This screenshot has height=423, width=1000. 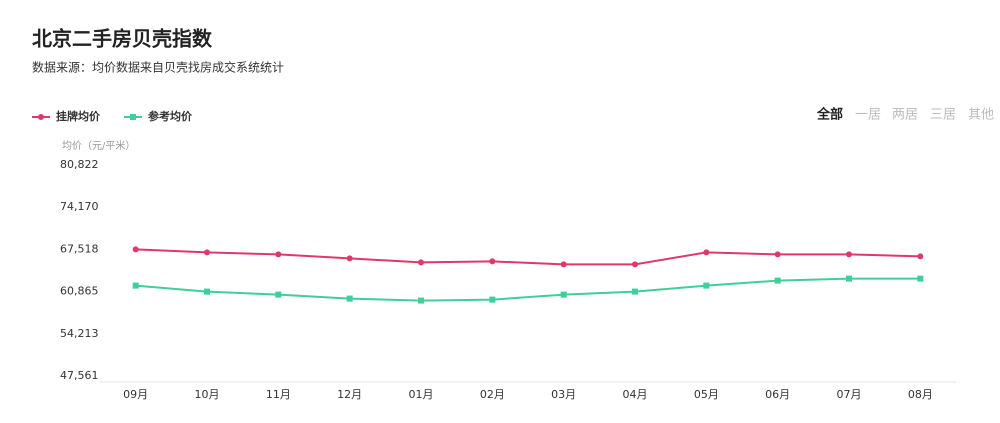 I want to click on tab: 其他, so click(x=981, y=115).